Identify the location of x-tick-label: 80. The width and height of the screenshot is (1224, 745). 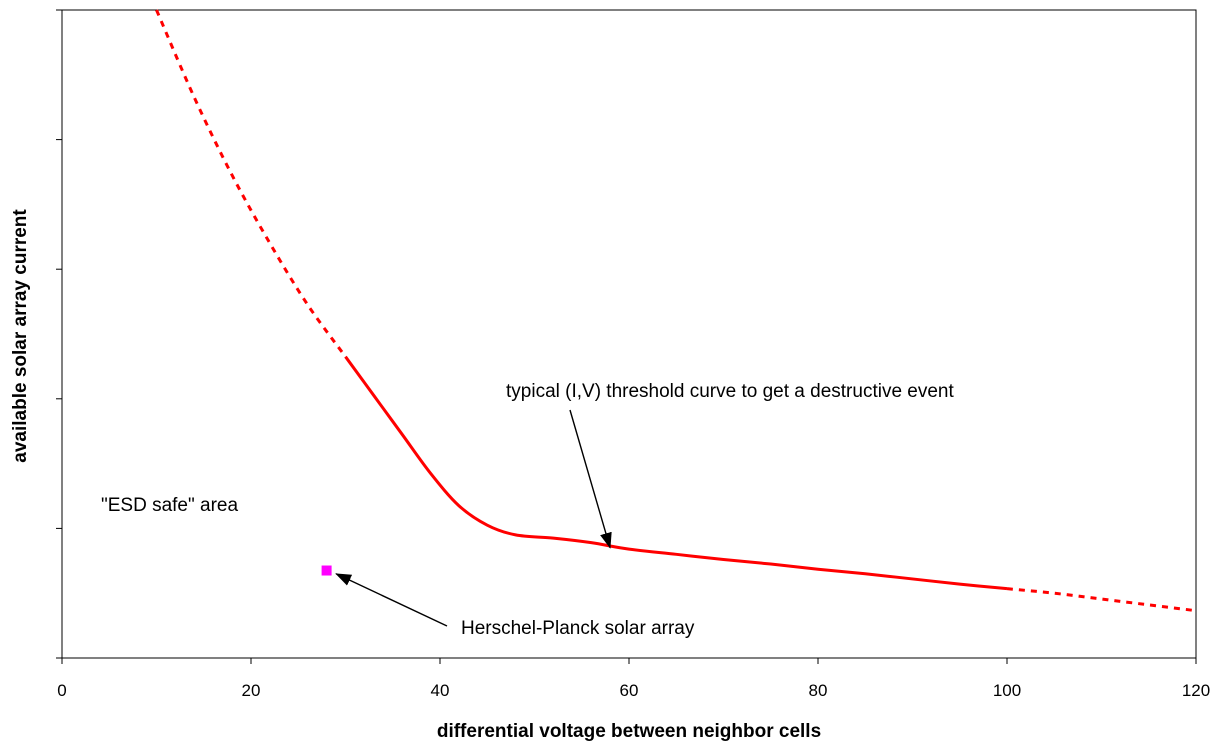
(818, 690).